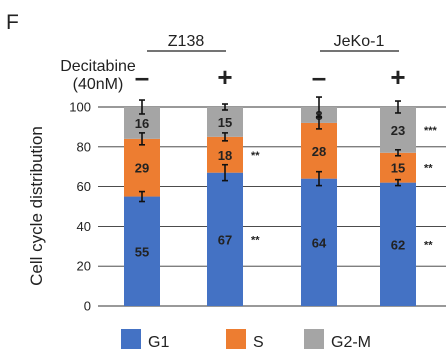  What do you see at coordinates (431, 131) in the screenshot?
I see `significance-mark: ***` at bounding box center [431, 131].